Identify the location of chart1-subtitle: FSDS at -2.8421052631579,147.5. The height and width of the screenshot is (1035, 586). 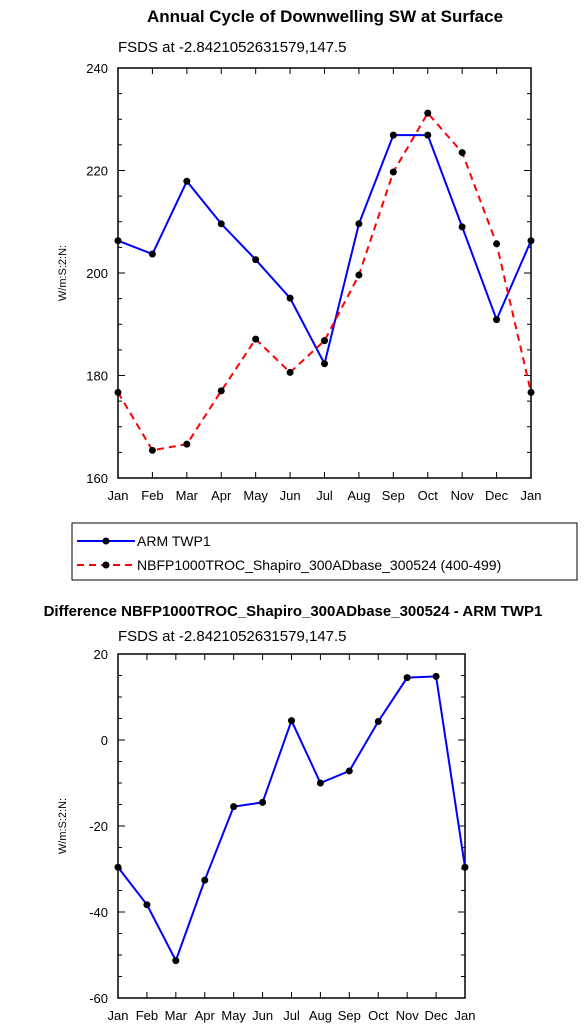
(232, 47).